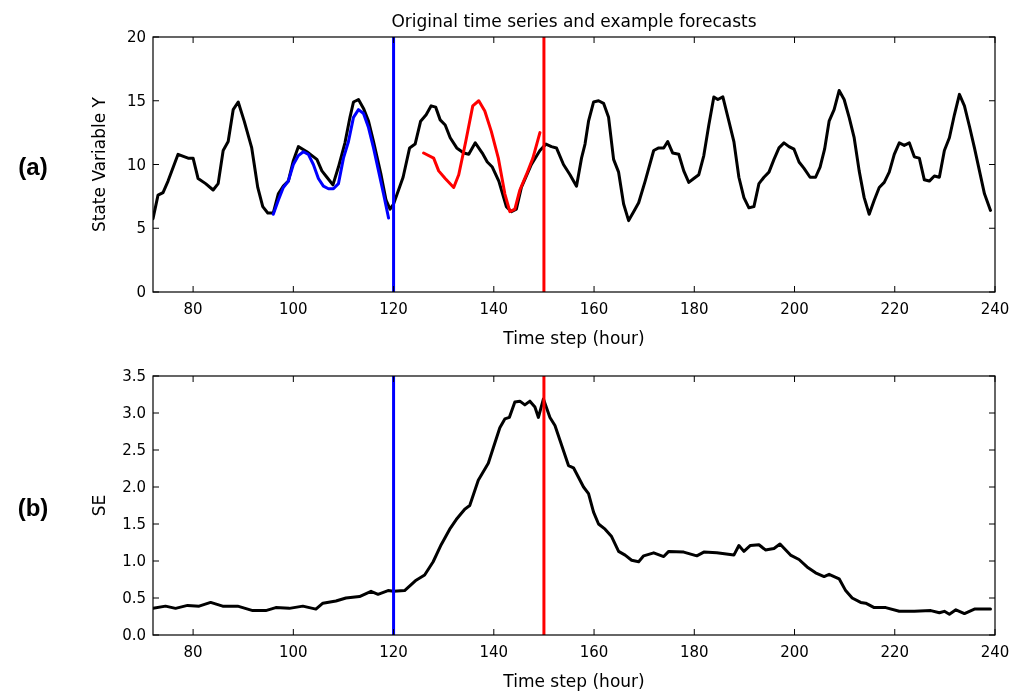 This screenshot has height=694, width=1013. What do you see at coordinates (141, 292) in the screenshot?
I see `y-tick-label: 0` at bounding box center [141, 292].